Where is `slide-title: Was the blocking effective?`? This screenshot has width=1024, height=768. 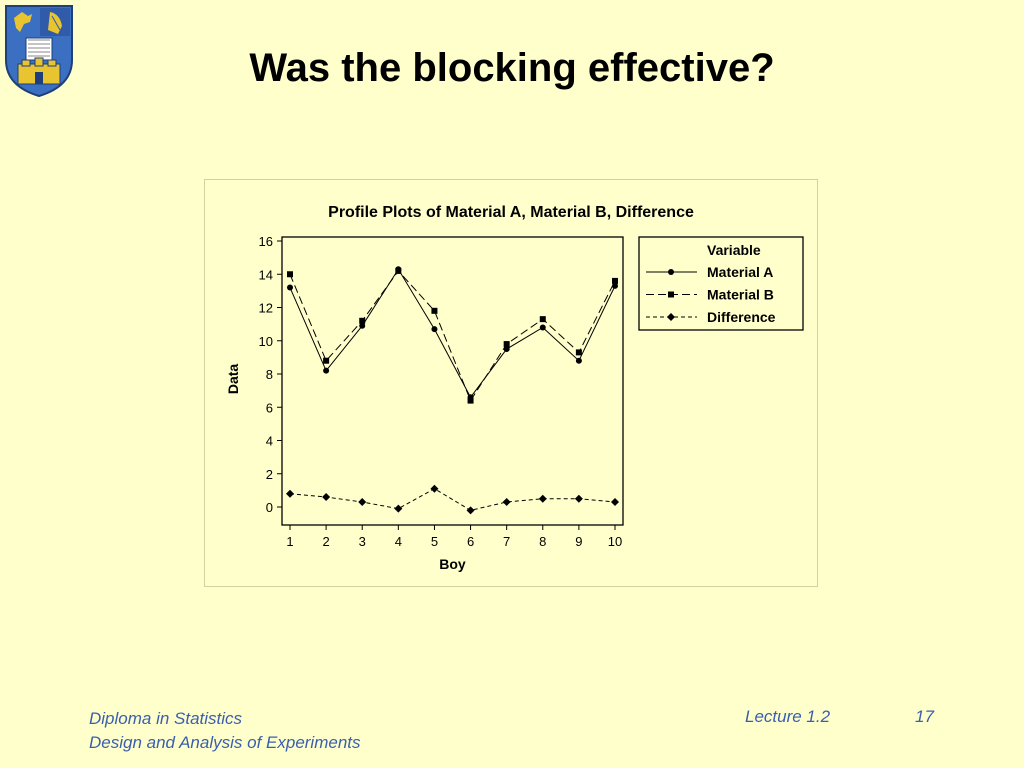 slide-title: Was the blocking effective? is located at coordinates (512, 68).